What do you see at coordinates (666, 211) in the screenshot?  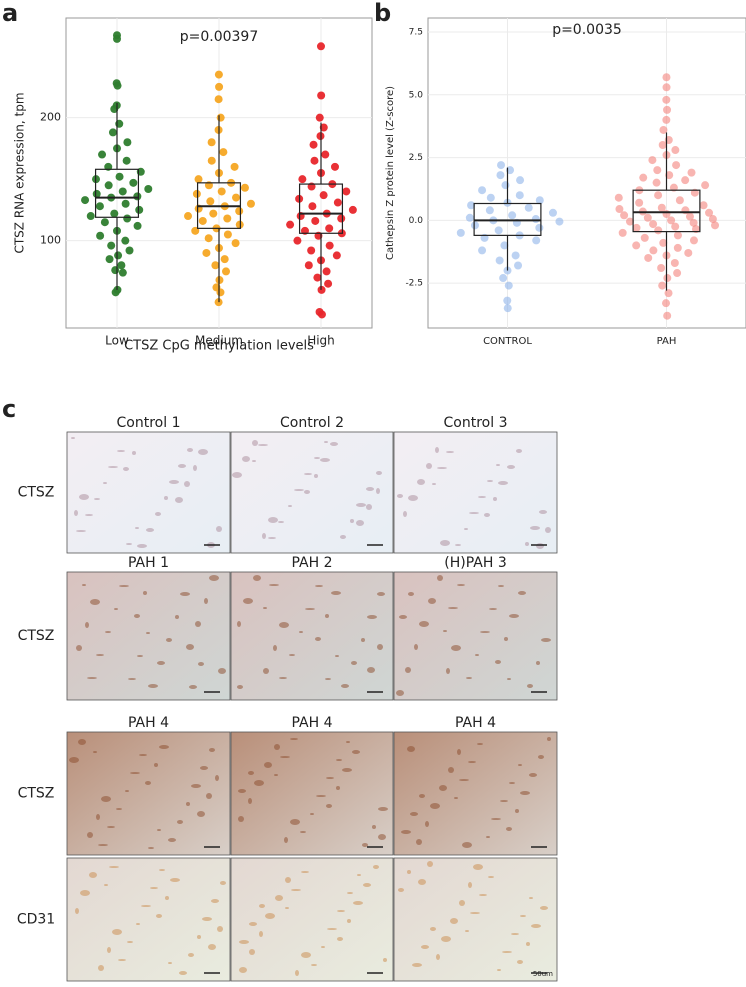 I see `box` at bounding box center [666, 211].